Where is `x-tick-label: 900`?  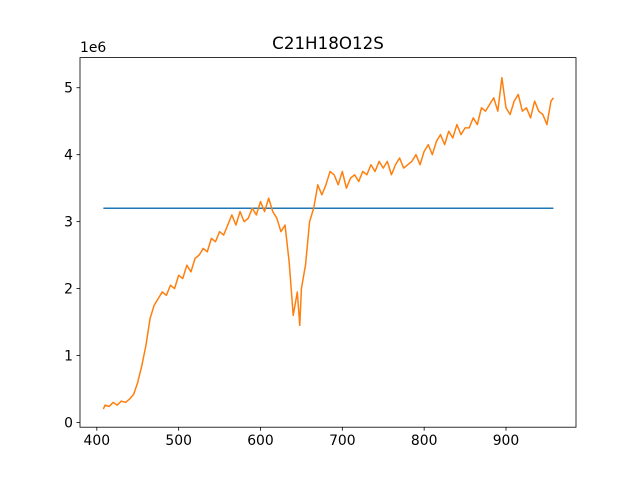
x-tick-label: 900 is located at coordinates (506, 441).